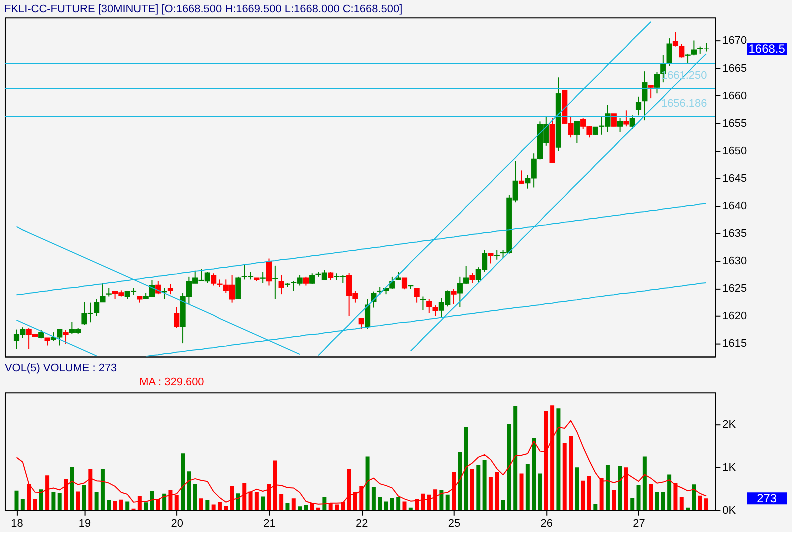 Image resolution: width=792 pixels, height=548 pixels. What do you see at coordinates (177, 524) in the screenshot?
I see `x-tick-label: 20` at bounding box center [177, 524].